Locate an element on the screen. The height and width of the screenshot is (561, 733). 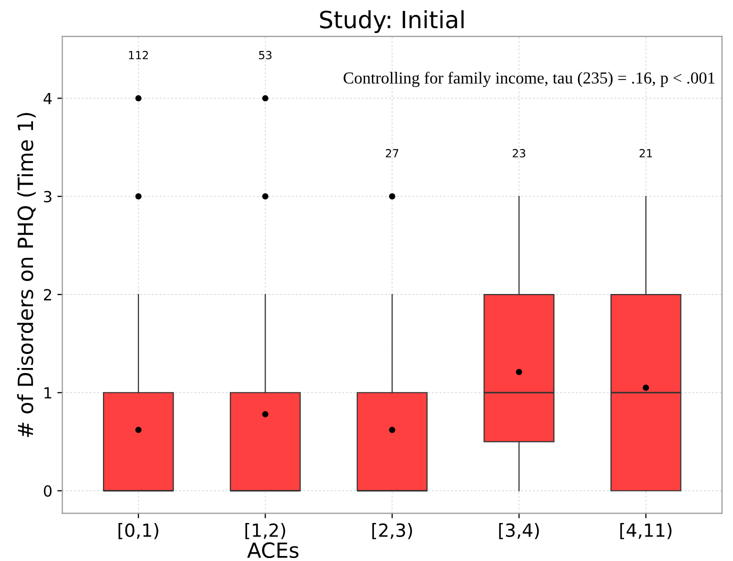
x-tick-label: [4,11) is located at coordinates (646, 531).